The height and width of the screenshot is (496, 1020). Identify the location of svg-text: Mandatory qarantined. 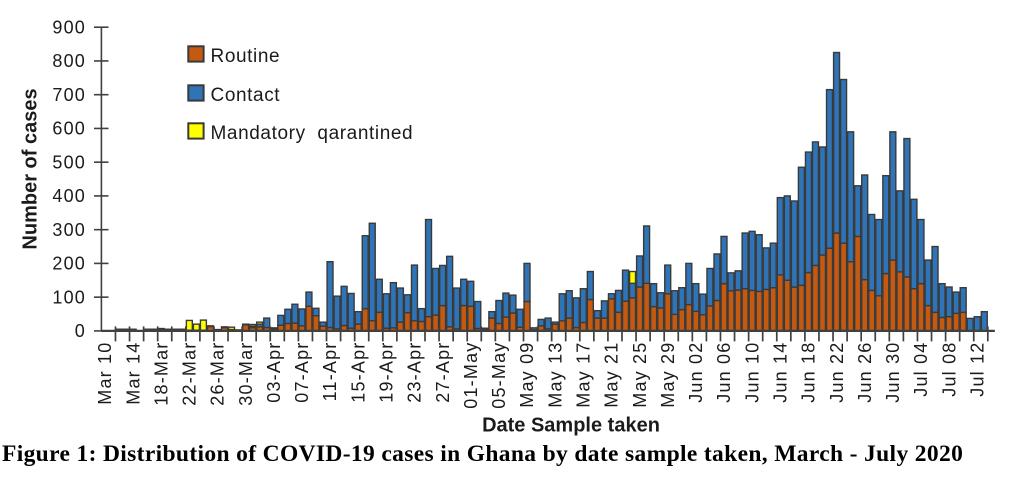
(312, 133).